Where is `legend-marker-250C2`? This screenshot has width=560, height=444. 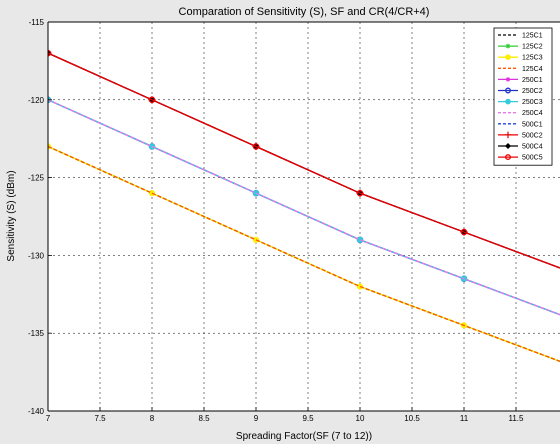
legend-marker-250C2 is located at coordinates (508, 90).